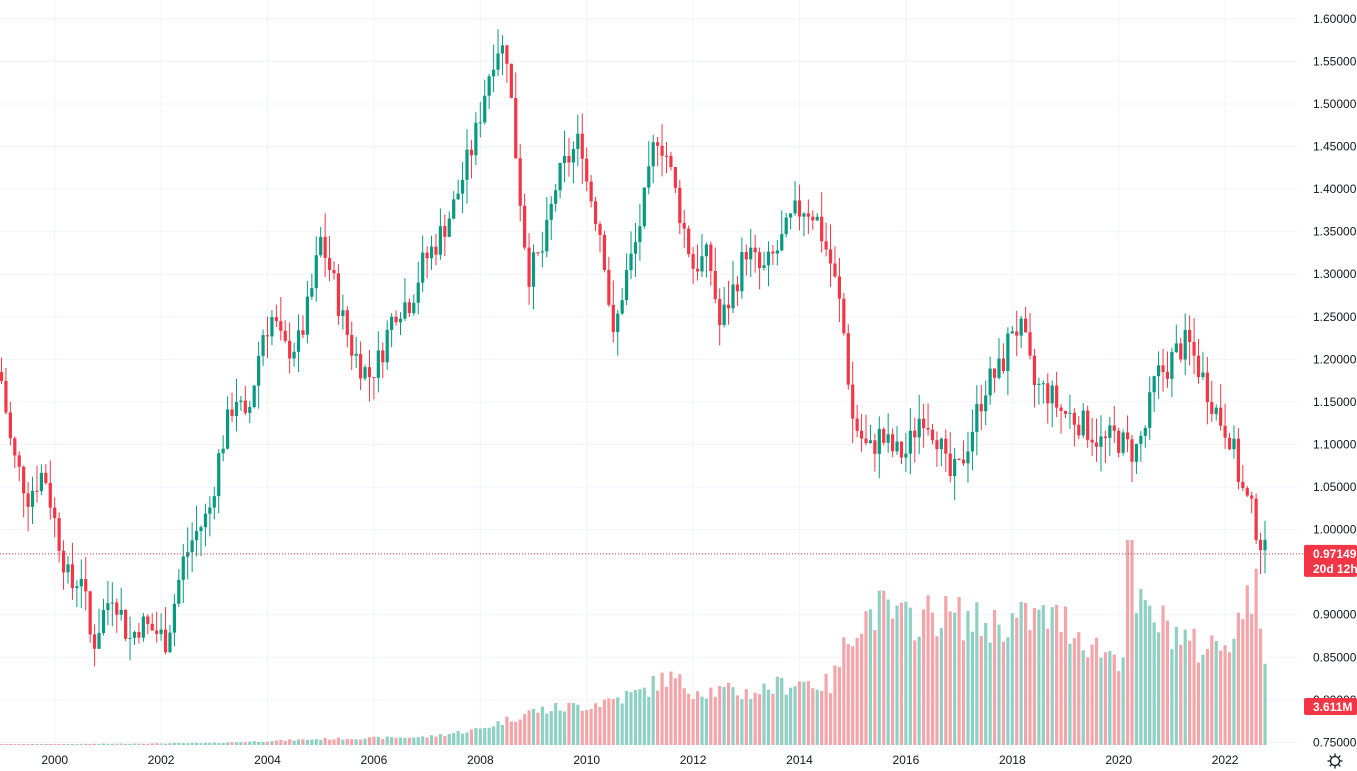  What do you see at coordinates (1335, 569) in the screenshot?
I see `bar-countdown: 20d 12h` at bounding box center [1335, 569].